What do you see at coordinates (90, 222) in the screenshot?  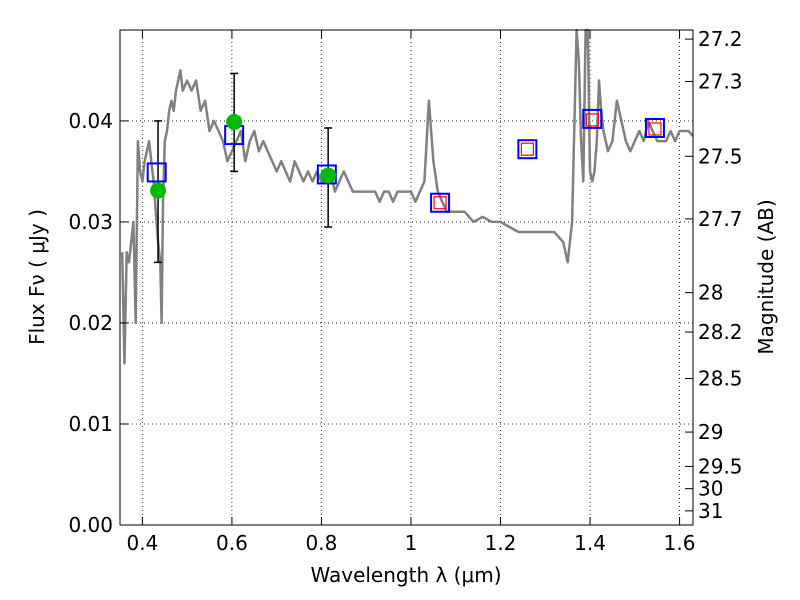 I see `y-tick-label: 0.03` at bounding box center [90, 222].